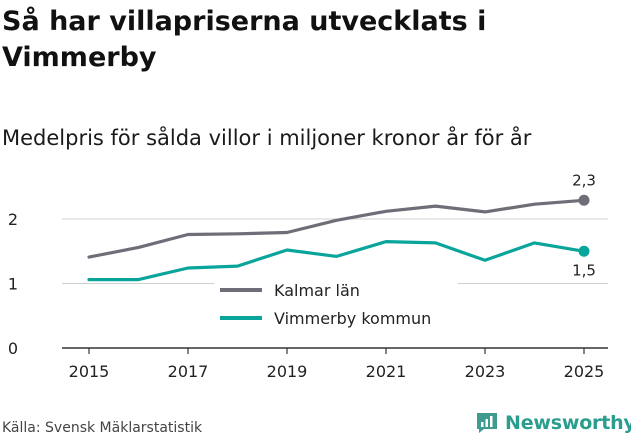 This screenshot has width=631, height=439. I want to click on x-tick-label: 2025, so click(584, 371).